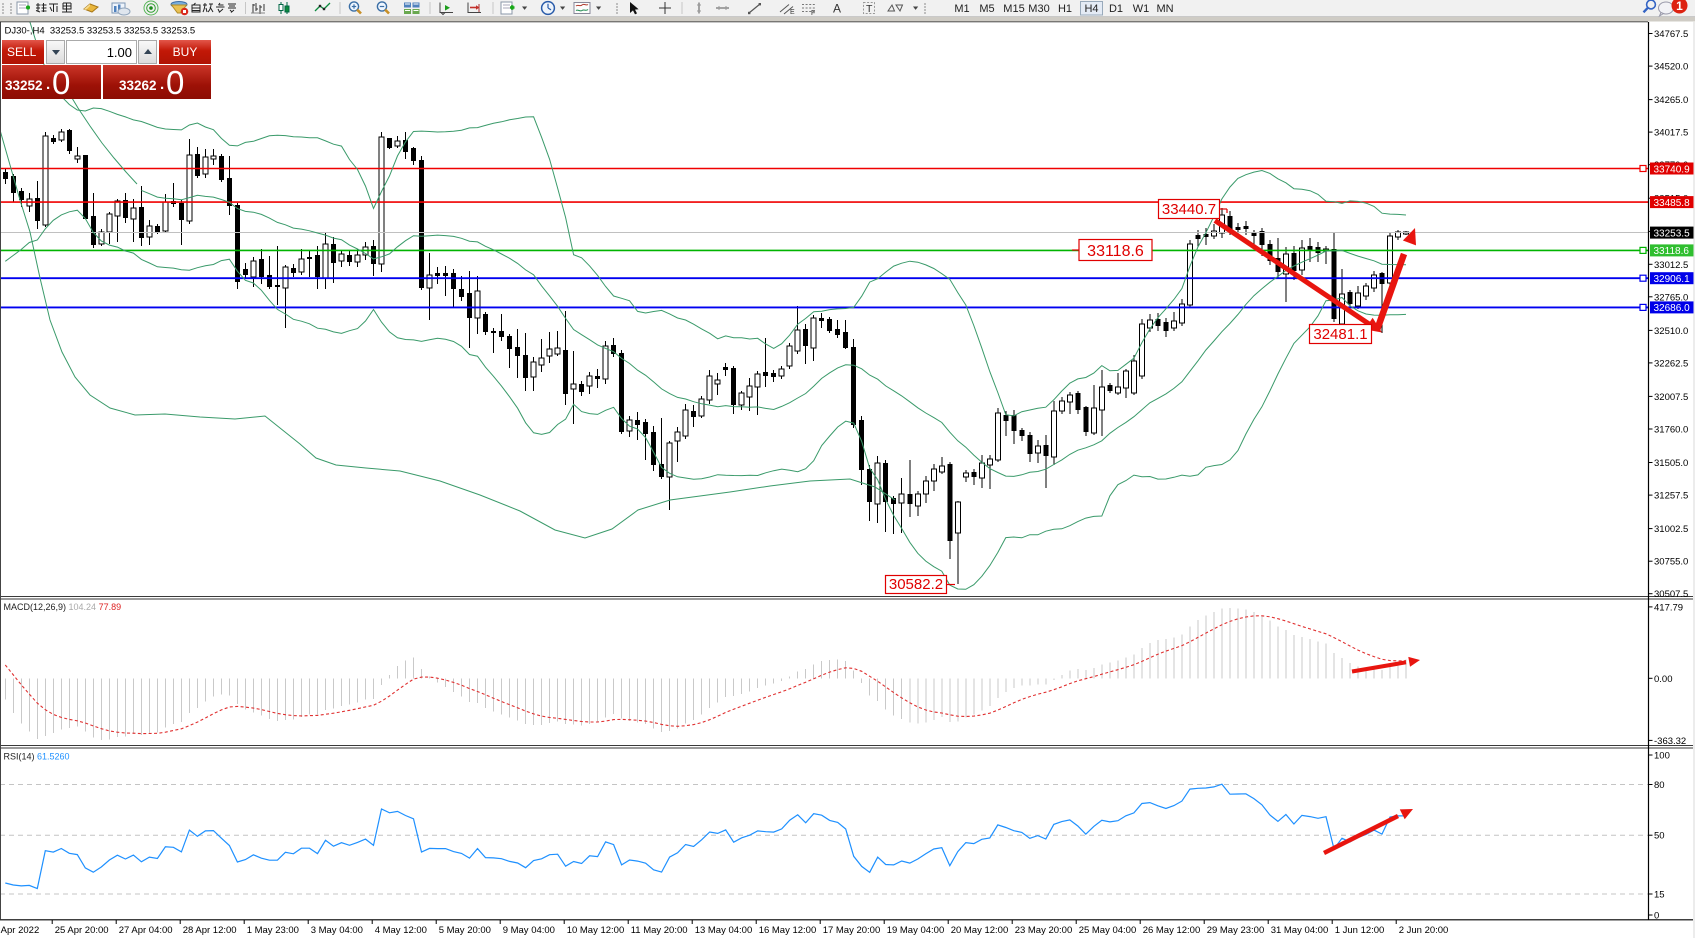 The height and width of the screenshot is (938, 1695). Describe the element at coordinates (788, 930) in the screenshot. I see `svg-text: 16 May 12:00` at that location.